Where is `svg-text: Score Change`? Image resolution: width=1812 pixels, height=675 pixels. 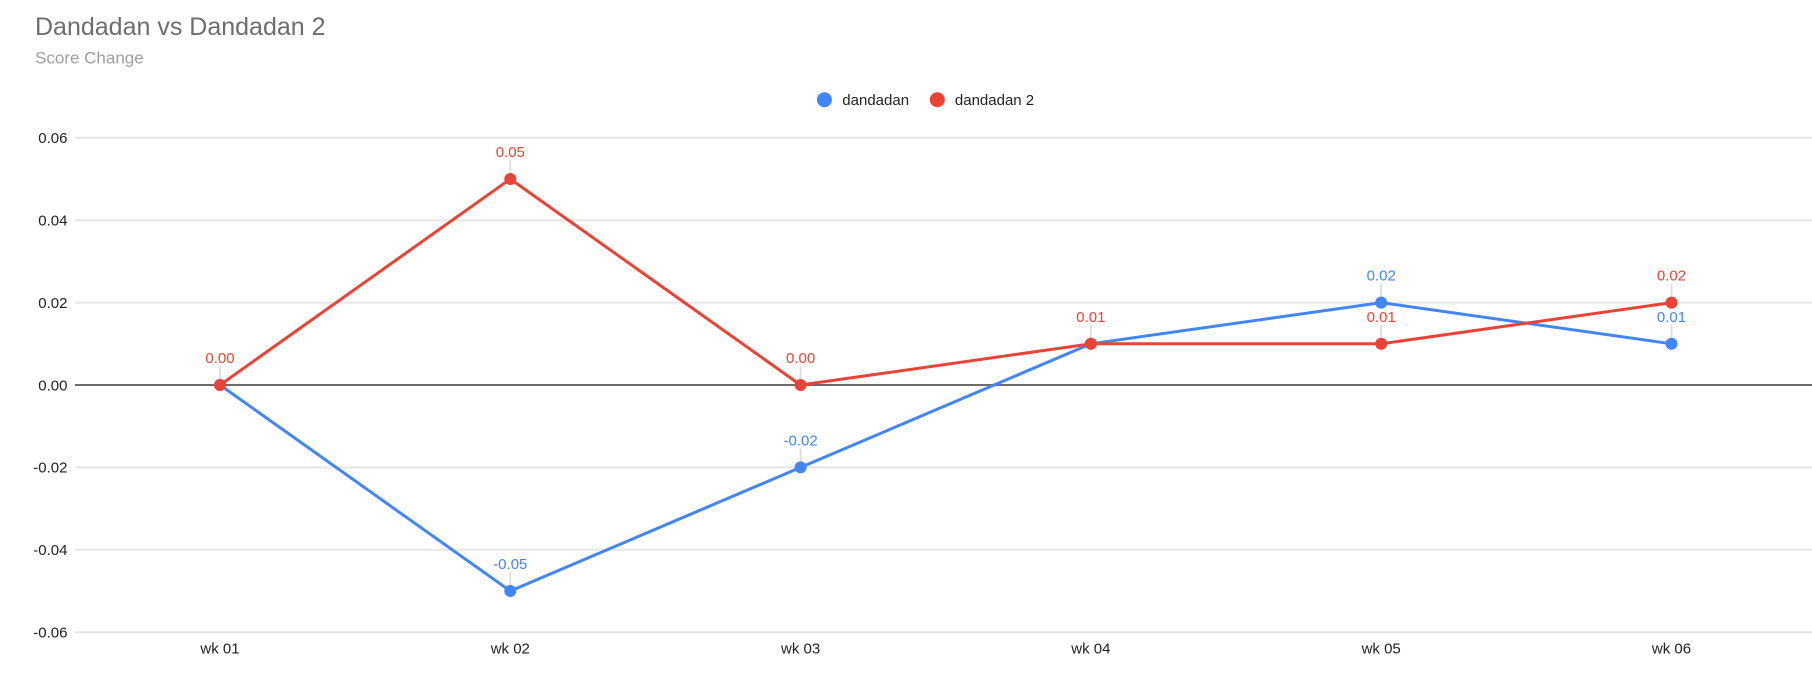
svg-text: Score Change is located at coordinates (89, 58).